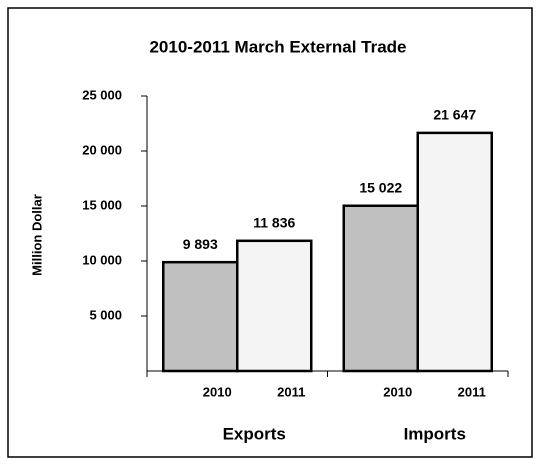 The height and width of the screenshot is (464, 541). What do you see at coordinates (102, 149) in the screenshot?
I see `y-tick-label: 20 000` at bounding box center [102, 149].